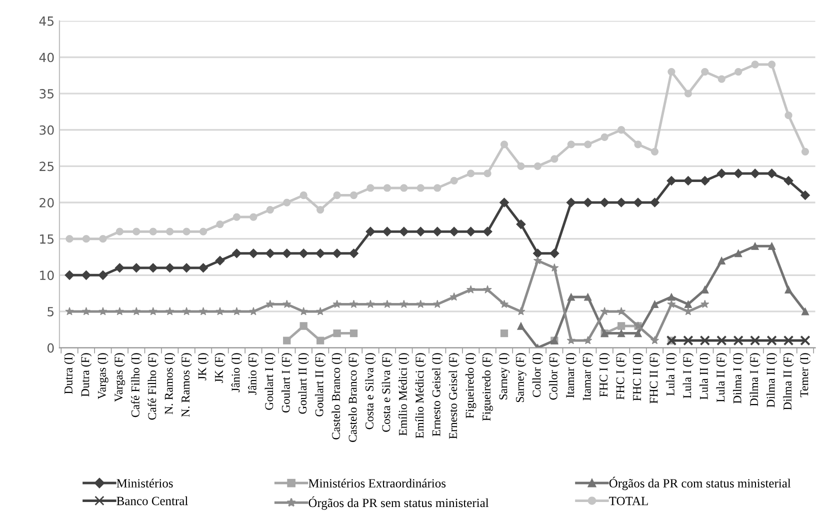 This screenshot has height=523, width=826. Describe the element at coordinates (152, 501) in the screenshot. I see `legend-label: Banco Central` at that location.